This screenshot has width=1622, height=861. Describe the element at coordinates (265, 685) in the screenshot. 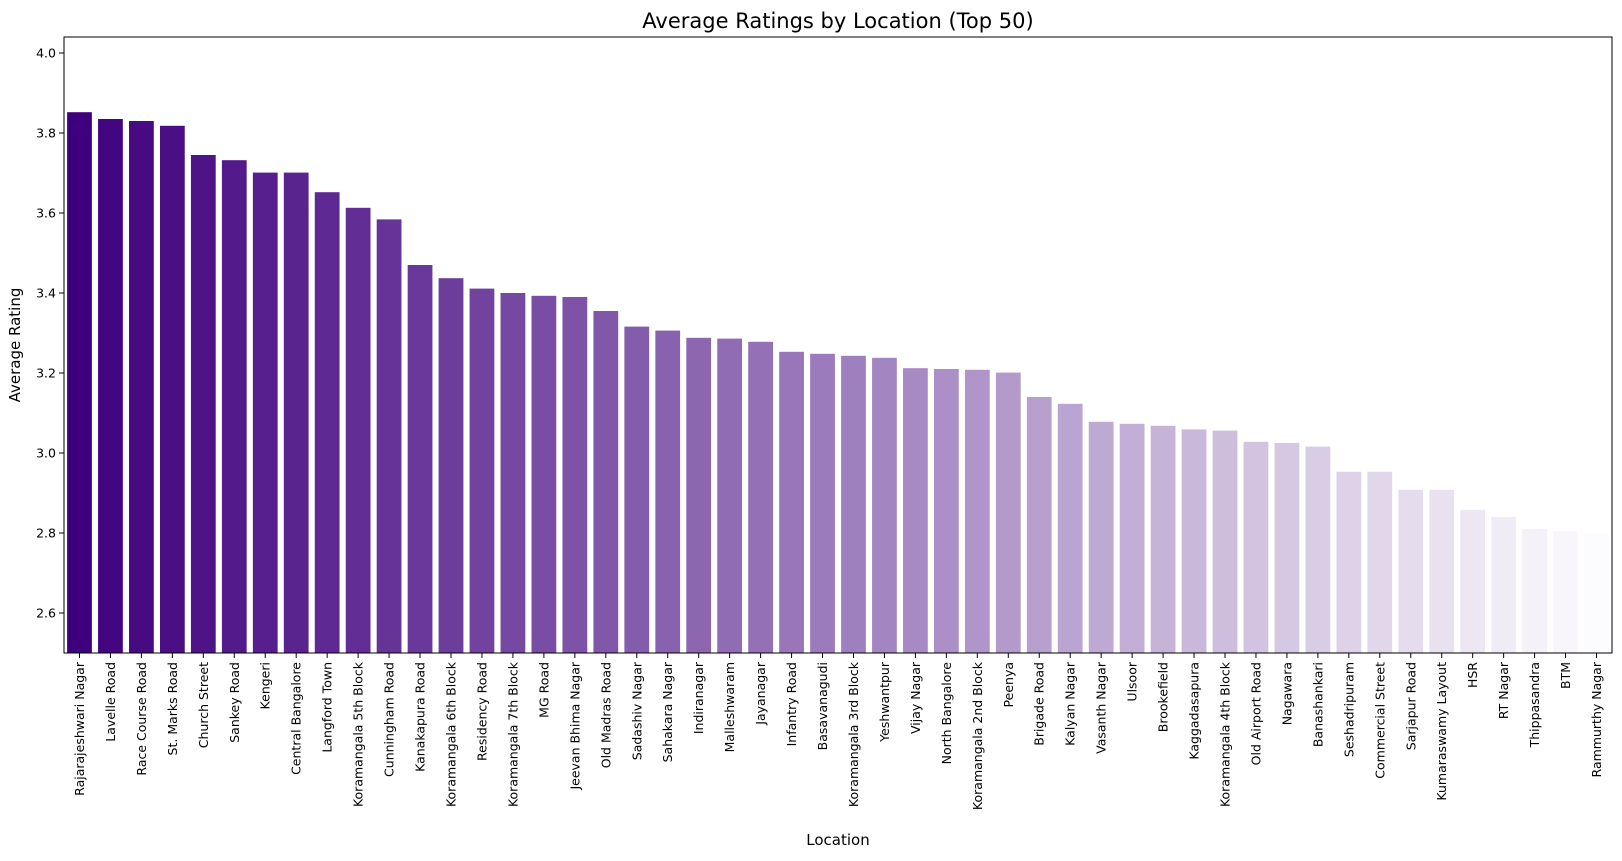

I see `x-tick-label: Kengeri` at that location.